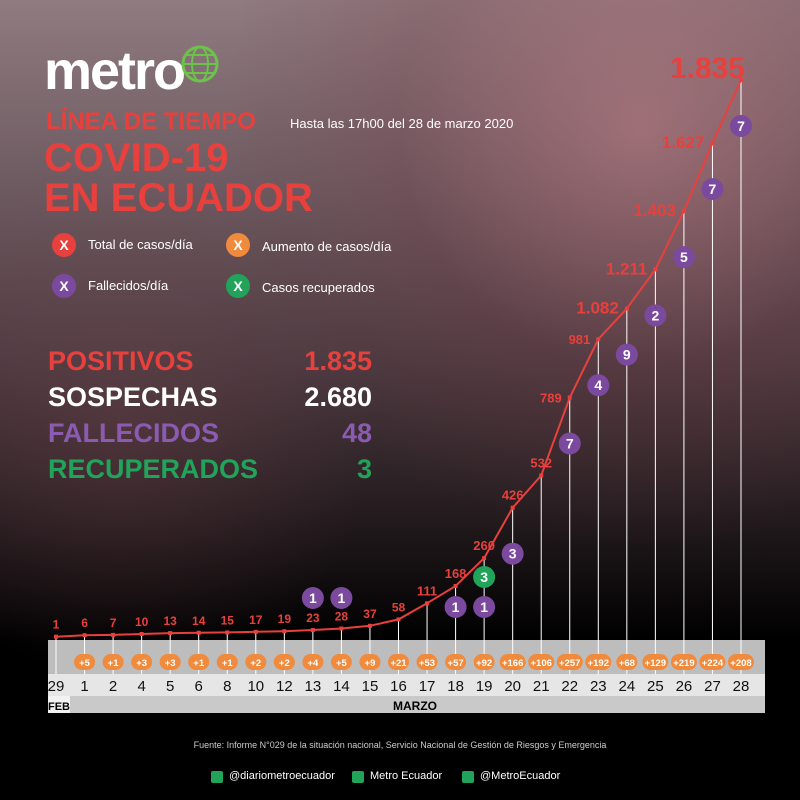 The height and width of the screenshot is (800, 800). Describe the element at coordinates (569, 663) in the screenshot. I see `increase-label: +257` at that location.